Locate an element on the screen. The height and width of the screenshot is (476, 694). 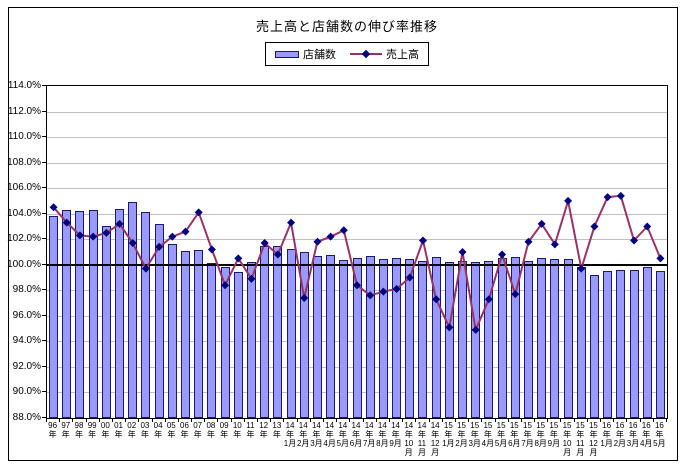
x-axis-label: 05 年 is located at coordinates (171, 430).